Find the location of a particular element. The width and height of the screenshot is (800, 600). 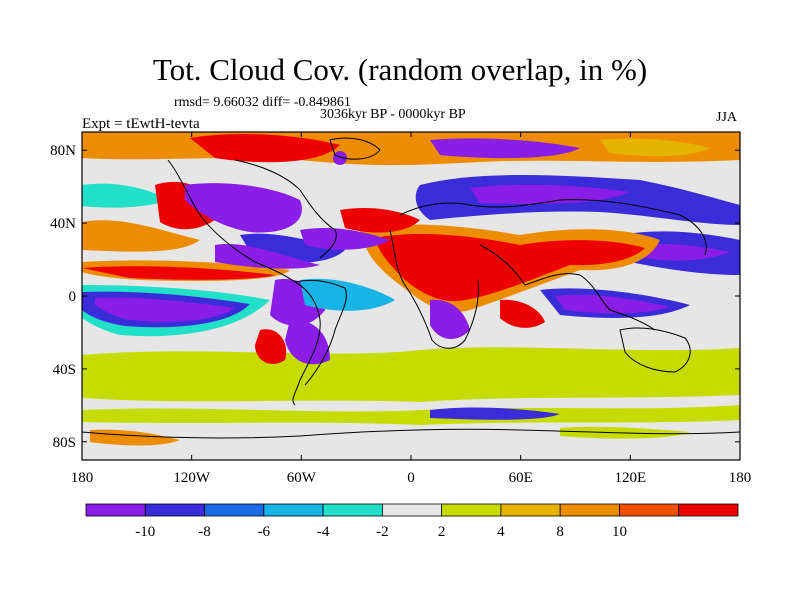

lat-tick-label: 80S is located at coordinates (64, 443).